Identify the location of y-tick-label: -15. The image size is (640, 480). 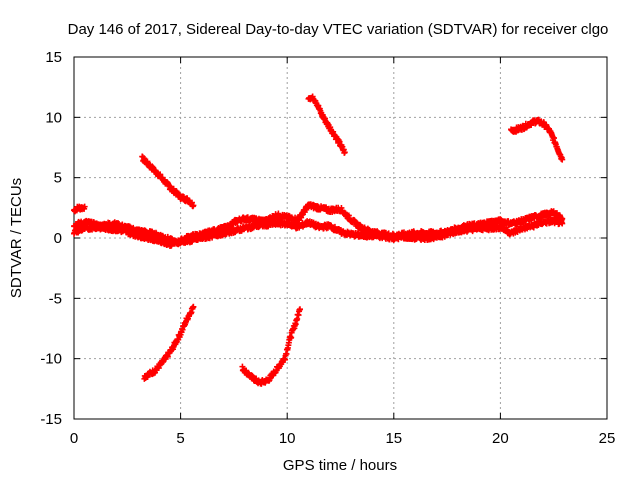
(51, 419).